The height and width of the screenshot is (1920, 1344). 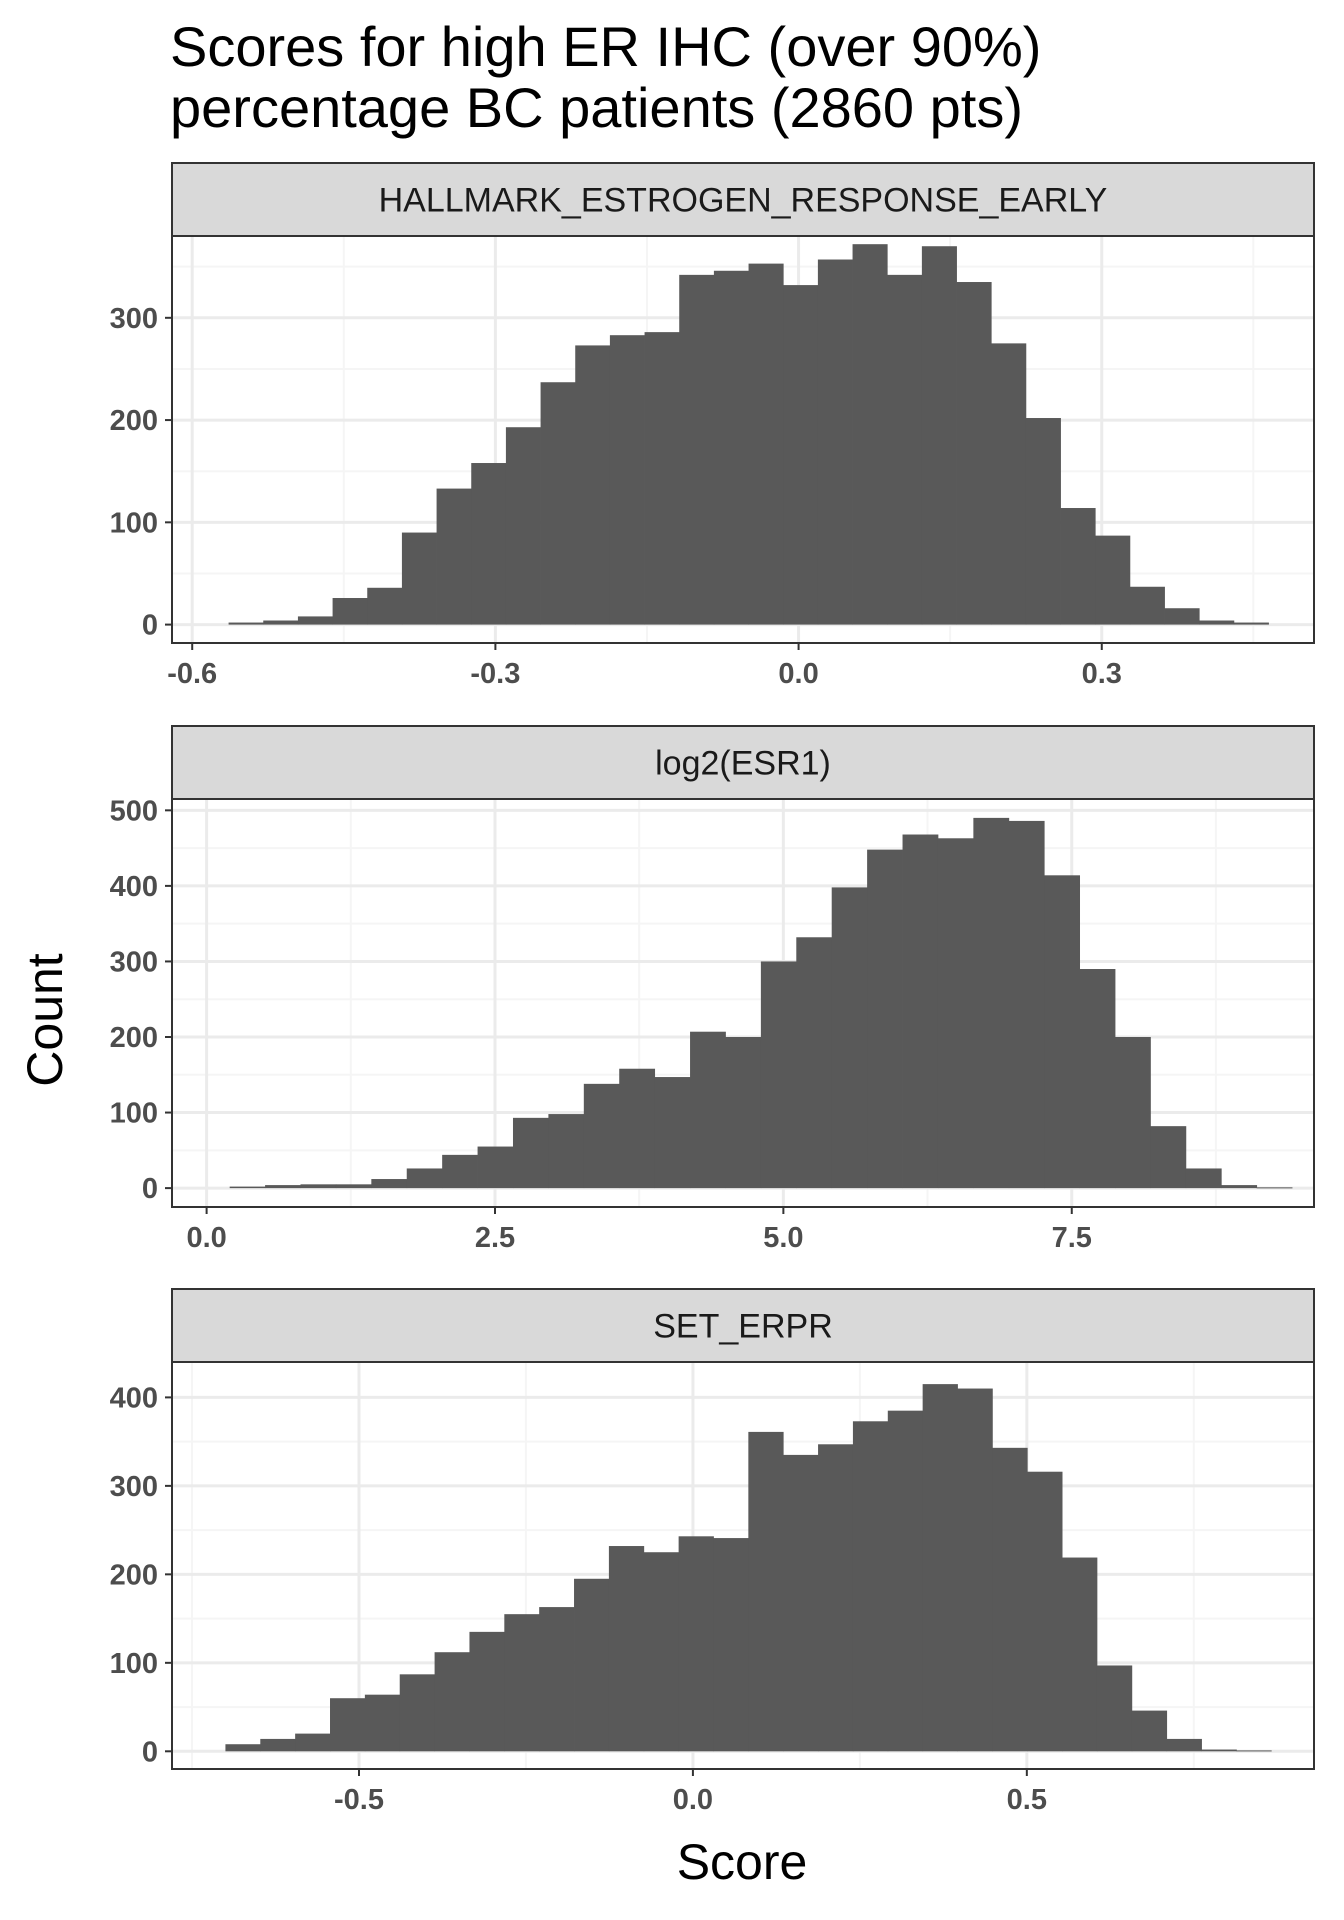 What do you see at coordinates (134, 523) in the screenshot?
I see `y-tick-label: 100` at bounding box center [134, 523].